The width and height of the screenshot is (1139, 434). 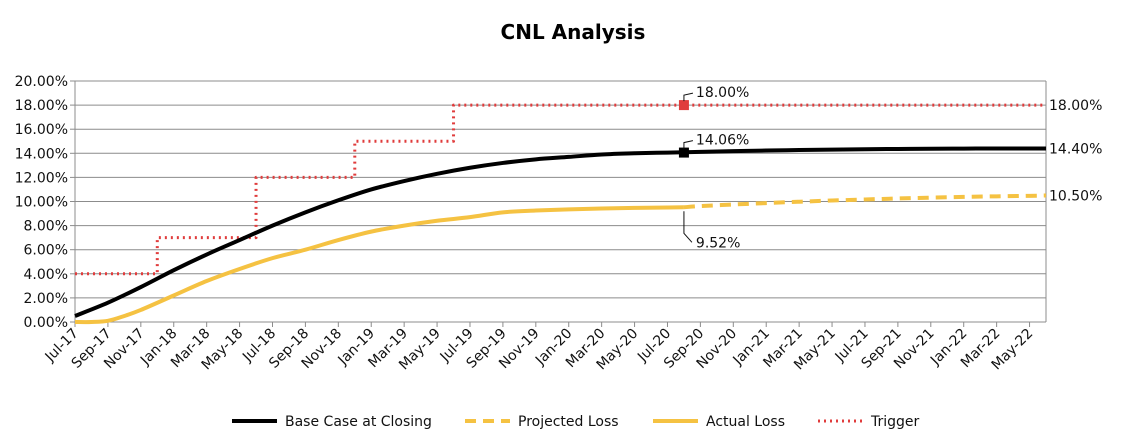 I want to click on y-tick-label: 20.00%, so click(x=41, y=82).